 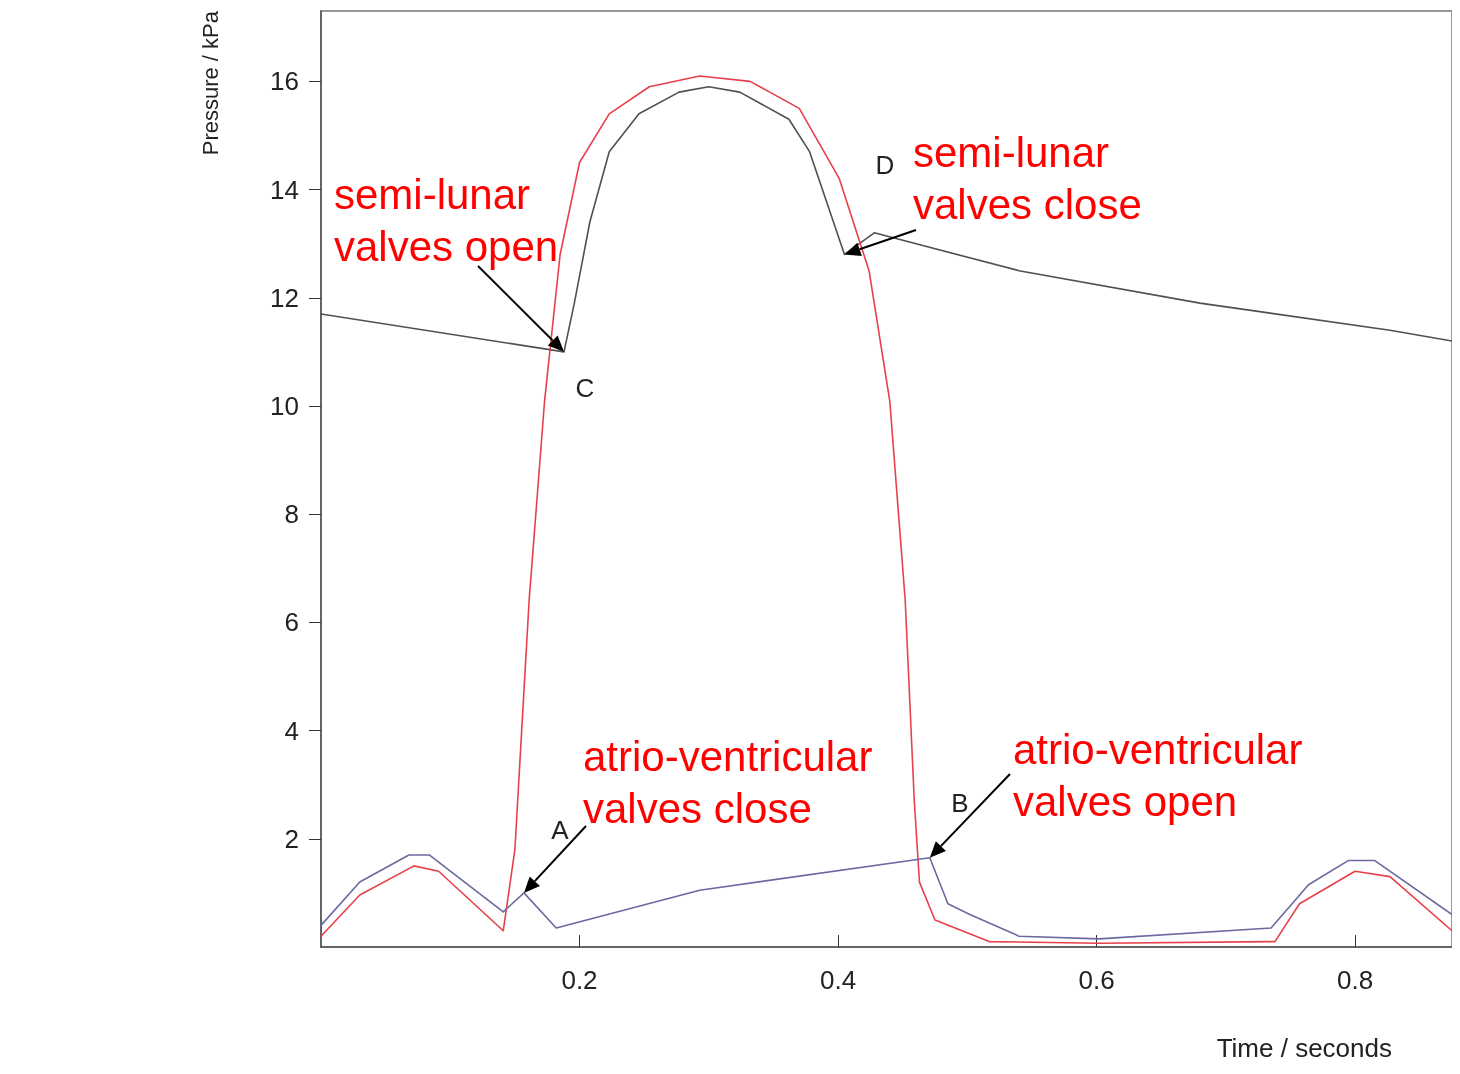 I want to click on x-tick-label: 0.4, so click(x=838, y=980).